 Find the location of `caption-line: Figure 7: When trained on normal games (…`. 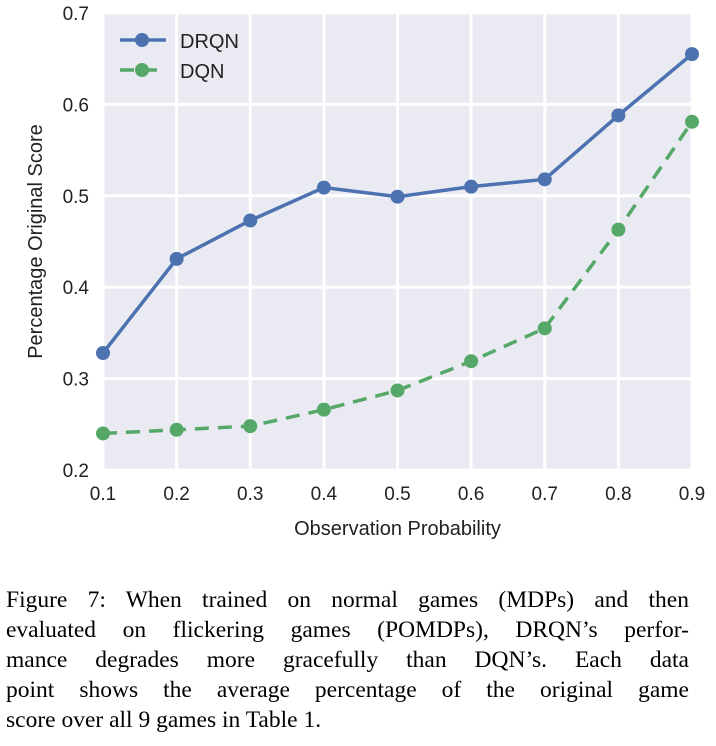

caption-line: Figure 7: When trained on normal games (… is located at coordinates (347, 600).